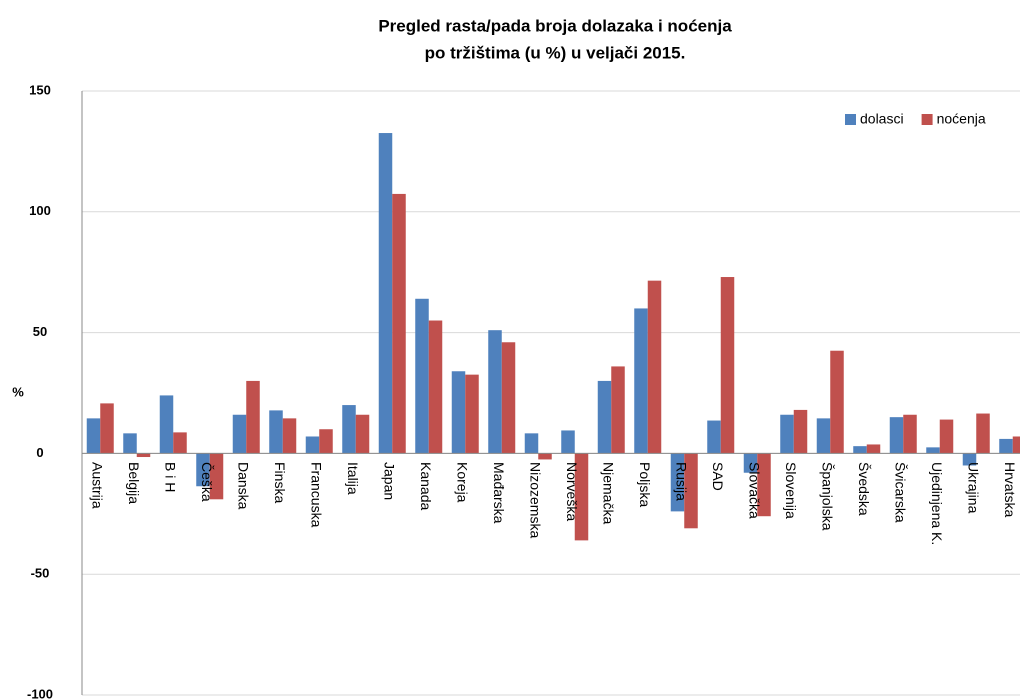 This screenshot has height=700, width=1020. I want to click on x-tick-label: Norveška, so click(572, 491).